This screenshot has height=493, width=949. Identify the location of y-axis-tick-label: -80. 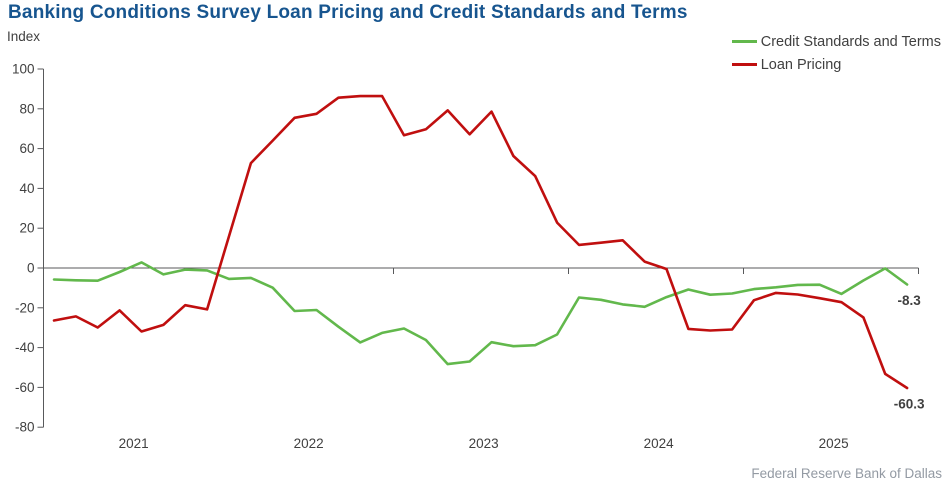
(25, 427).